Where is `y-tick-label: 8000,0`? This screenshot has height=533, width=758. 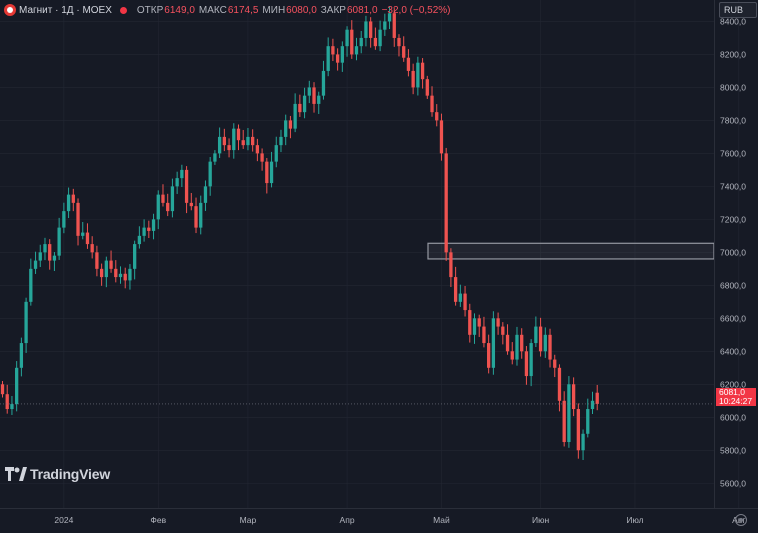
y-tick-label: 8000,0 is located at coordinates (733, 87).